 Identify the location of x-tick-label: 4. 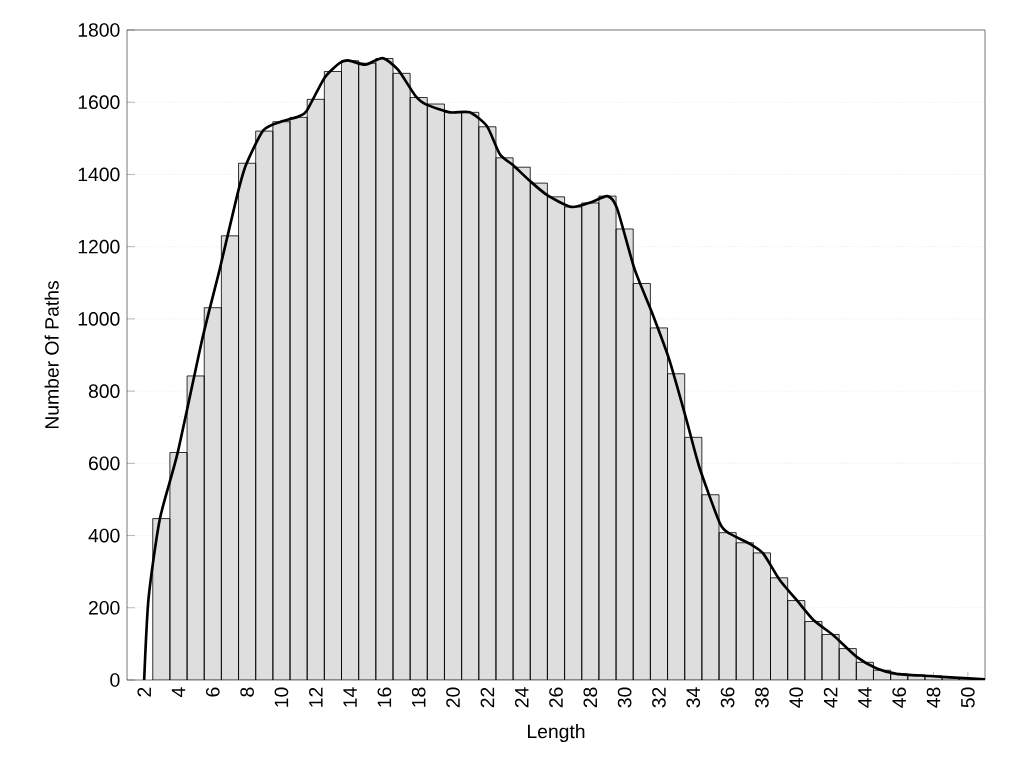
(178, 692).